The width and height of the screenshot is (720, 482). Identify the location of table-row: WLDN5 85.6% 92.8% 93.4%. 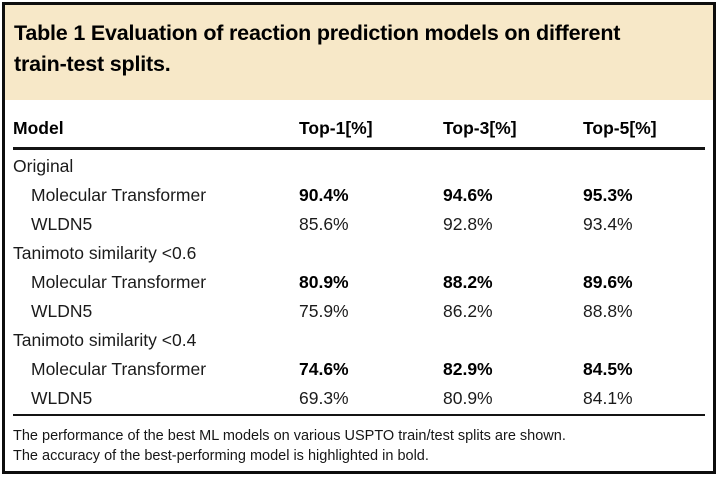
(359, 224).